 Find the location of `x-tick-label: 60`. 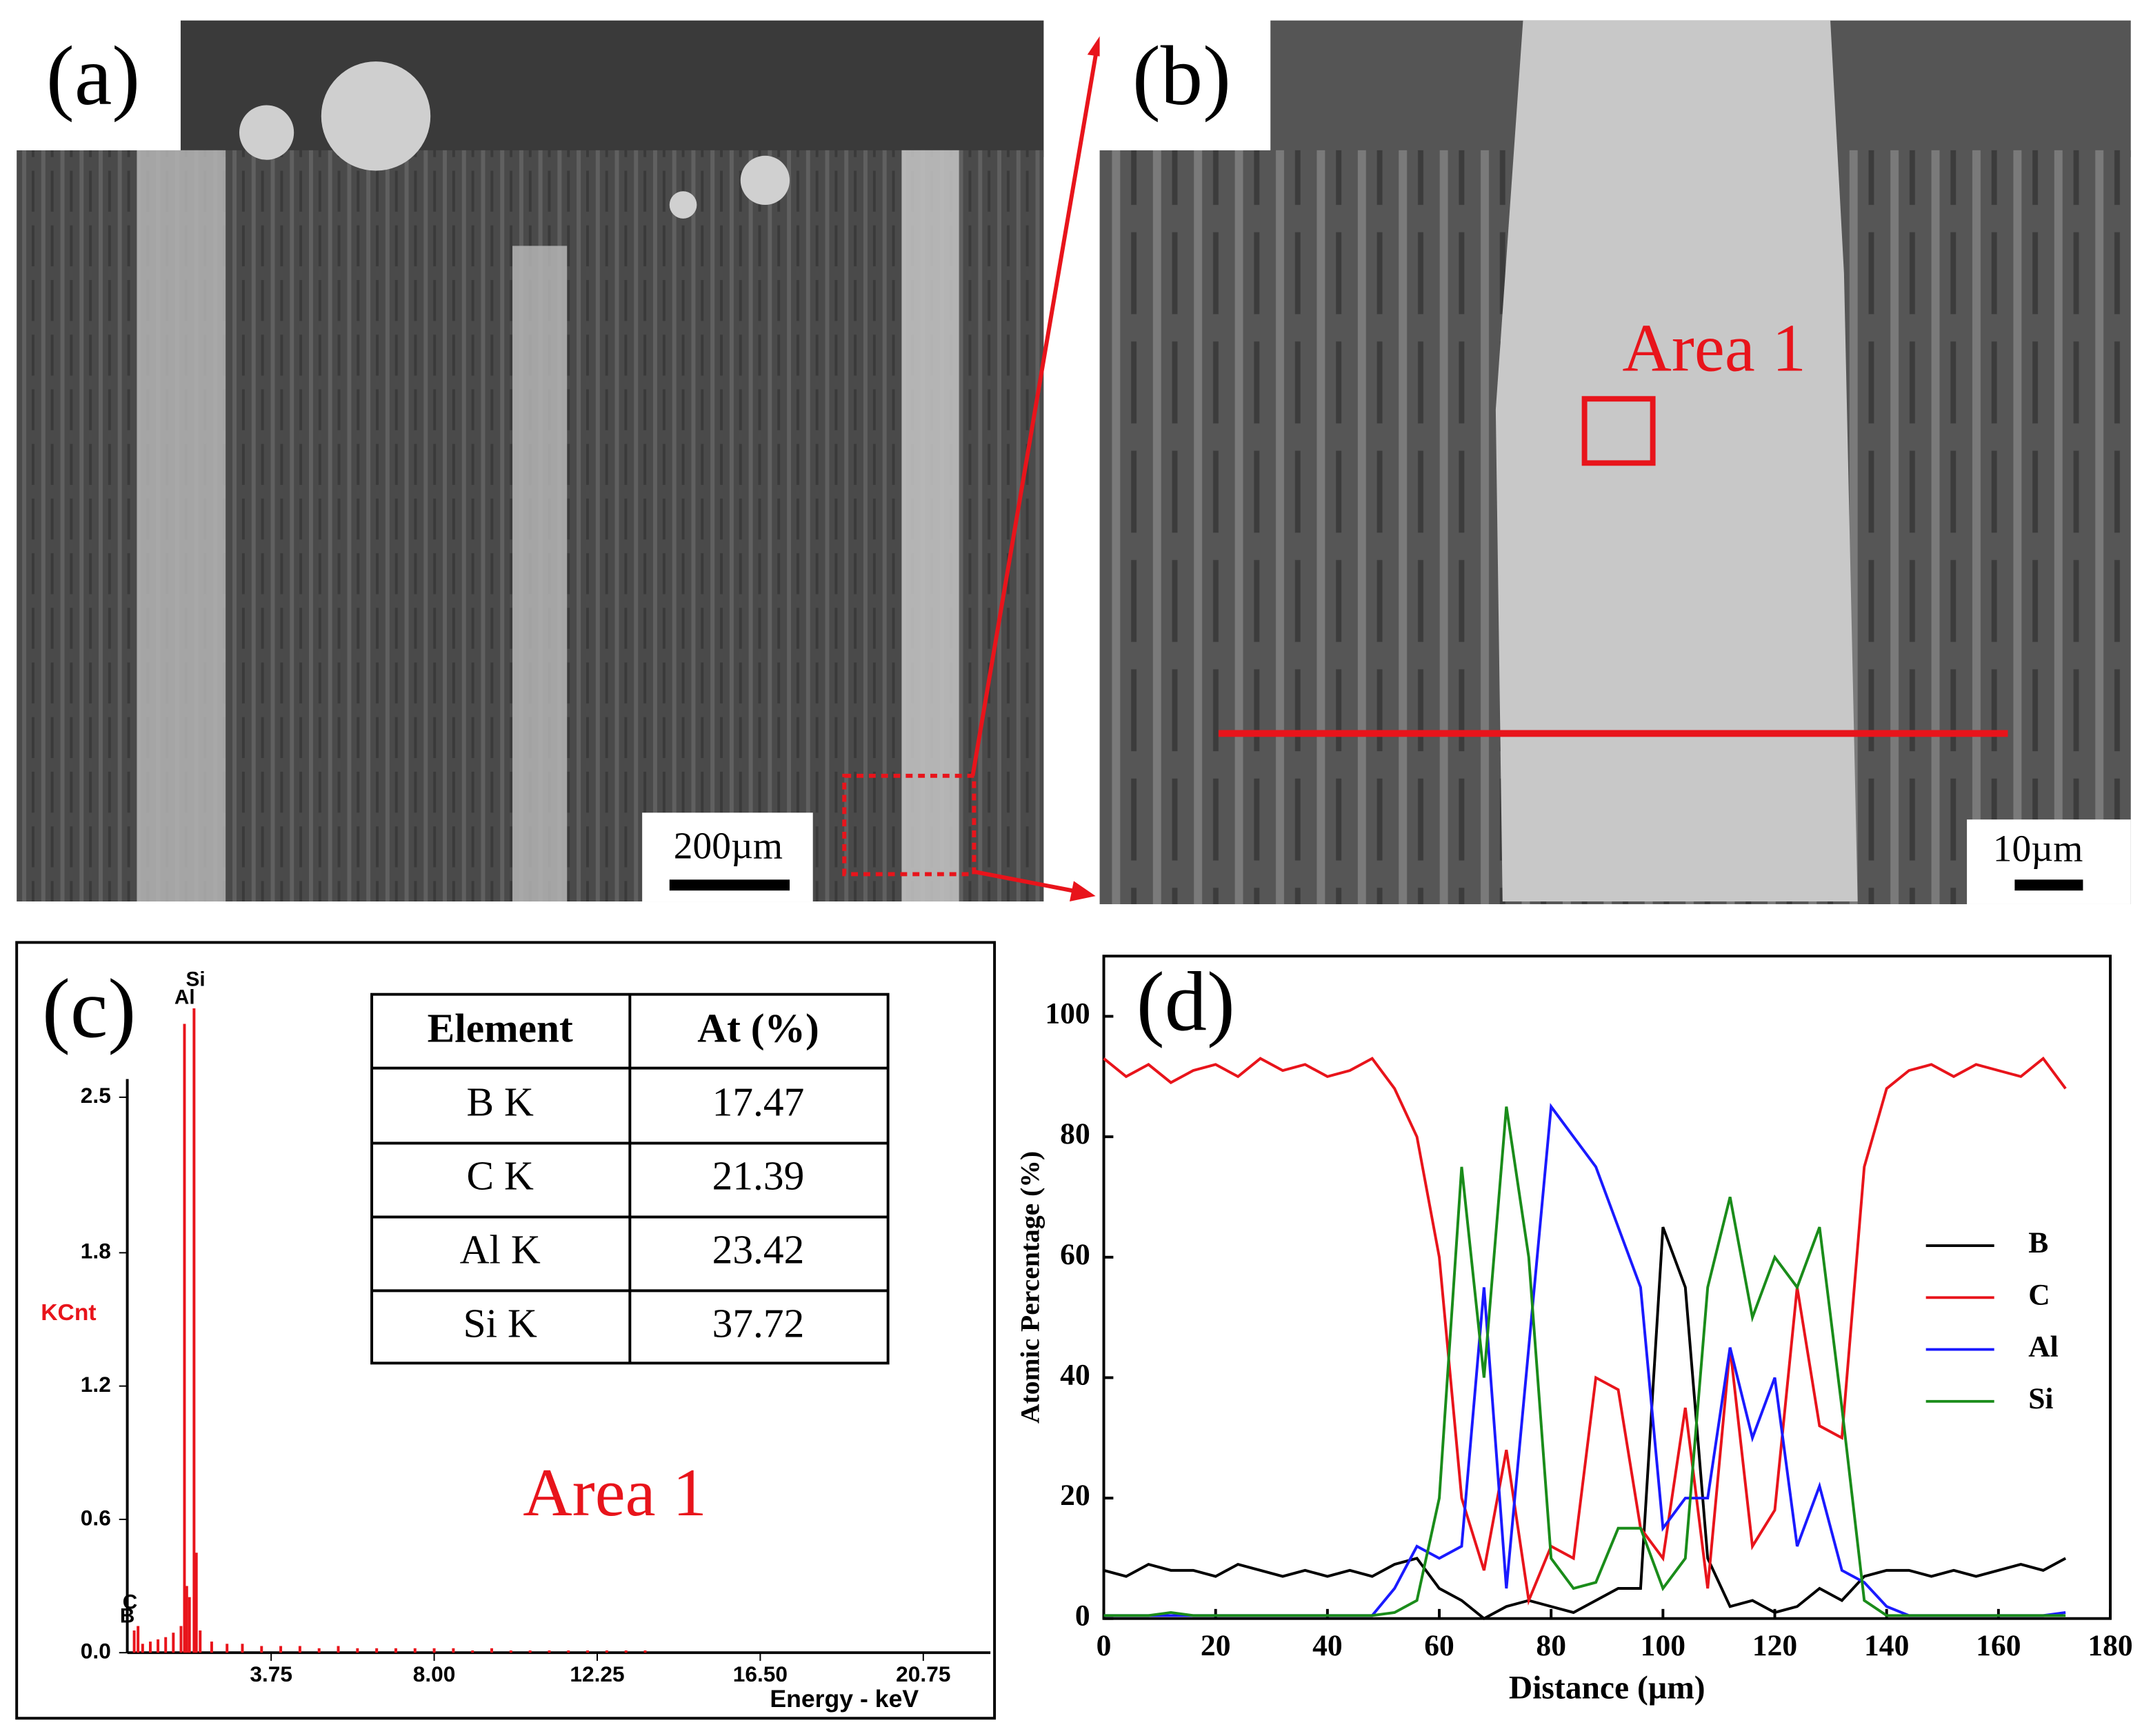

x-tick-label: 60 is located at coordinates (1439, 1645).